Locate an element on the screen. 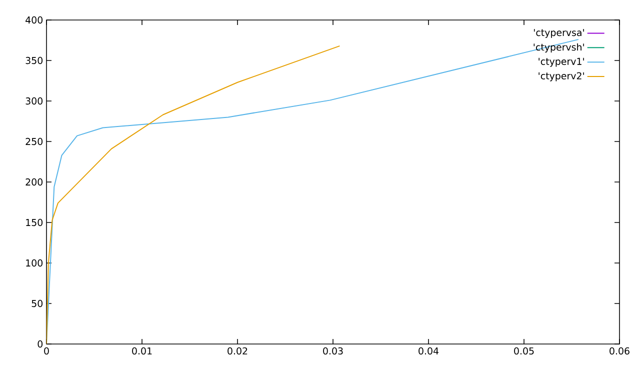 The image size is (640, 384). y-tick-label: 200 is located at coordinates (34, 182).